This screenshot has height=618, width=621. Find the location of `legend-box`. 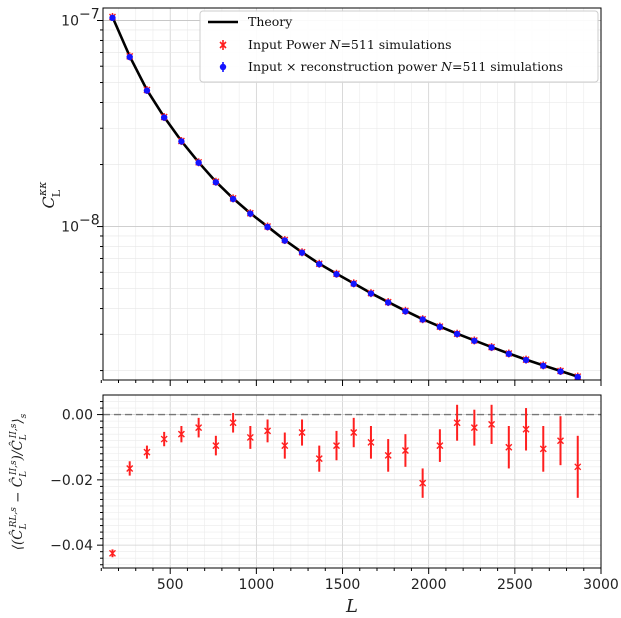

legend-box is located at coordinates (399, 46).